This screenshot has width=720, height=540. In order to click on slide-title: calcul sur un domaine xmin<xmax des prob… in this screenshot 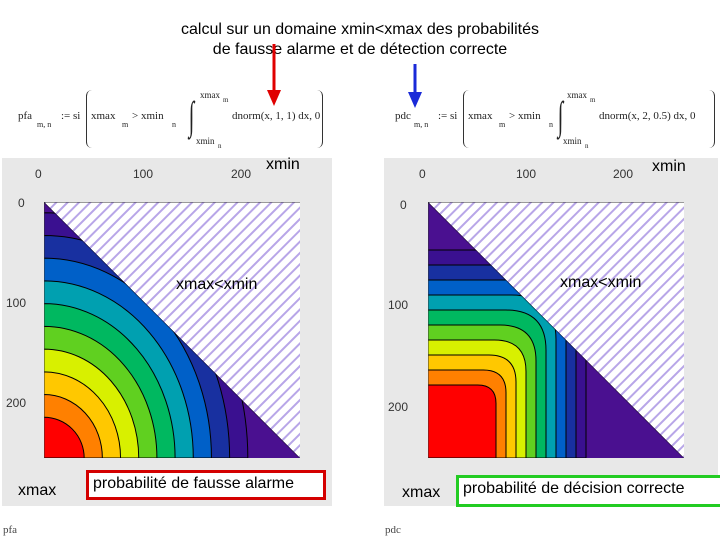, I will do `click(360, 40)`.